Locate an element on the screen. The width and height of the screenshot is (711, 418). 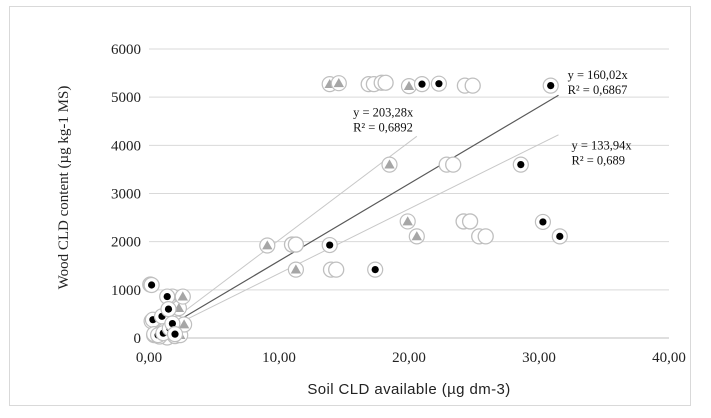
x-axis-title: Soil CLD available (µg dm-3) is located at coordinates (408, 389).